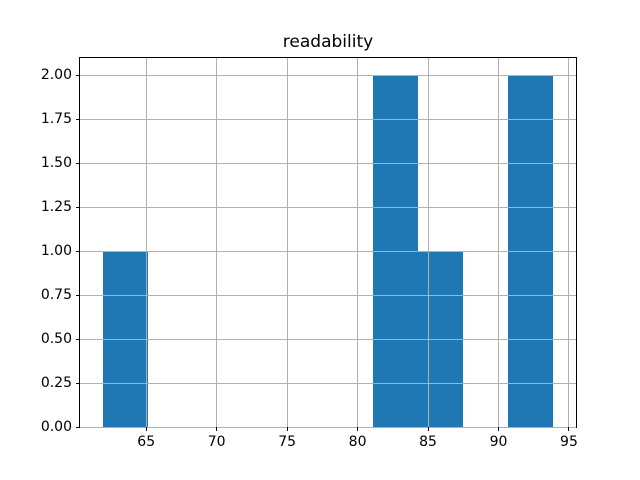  What do you see at coordinates (56, 383) in the screenshot?
I see `y-tick-label: 0.25` at bounding box center [56, 383].